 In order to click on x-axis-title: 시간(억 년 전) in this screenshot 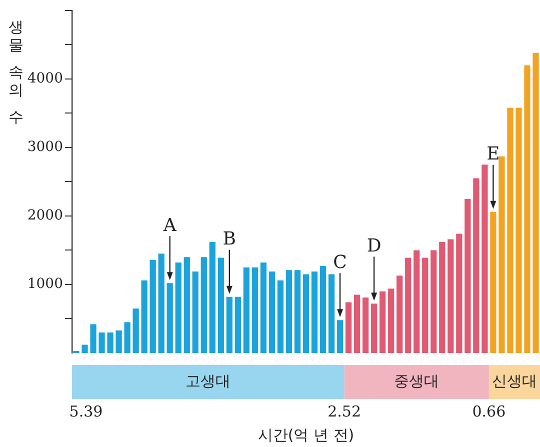, I will do `click(306, 435)`.